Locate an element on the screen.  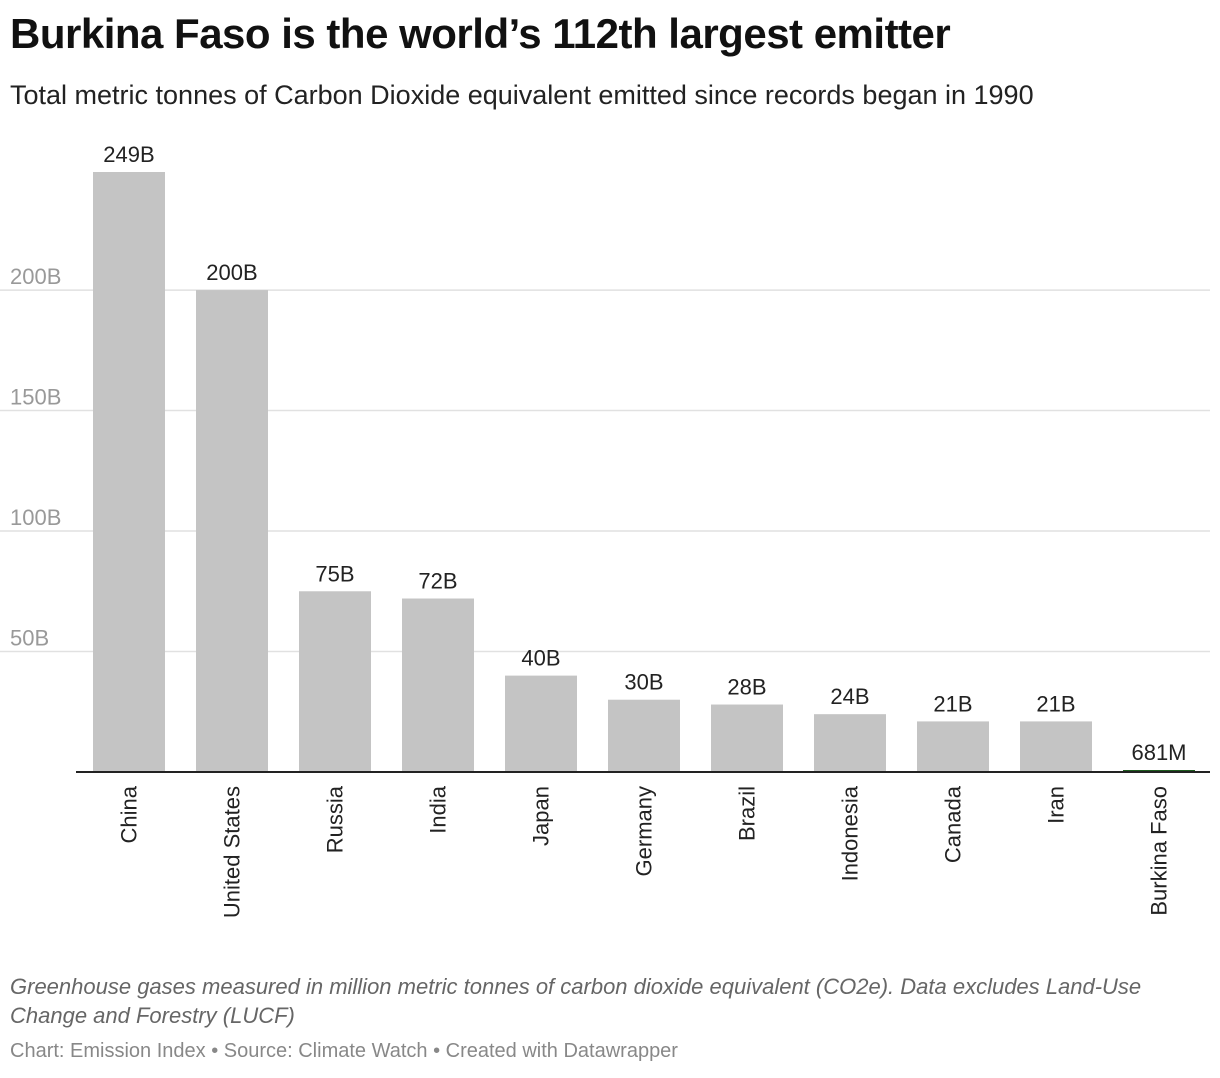
bar-value-label: 28B is located at coordinates (746, 687).